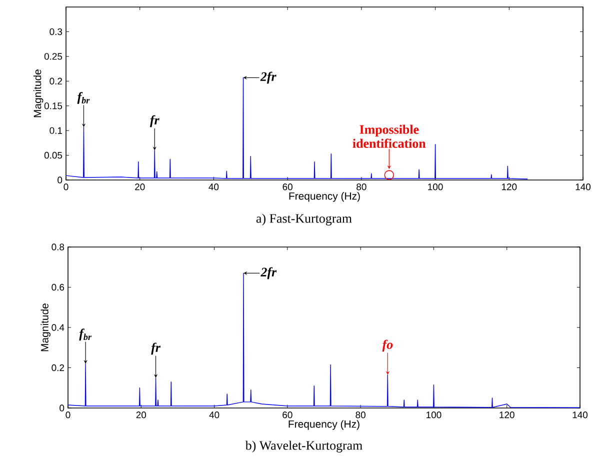  I want to click on y-tick-label: 0.8, so click(58, 247).